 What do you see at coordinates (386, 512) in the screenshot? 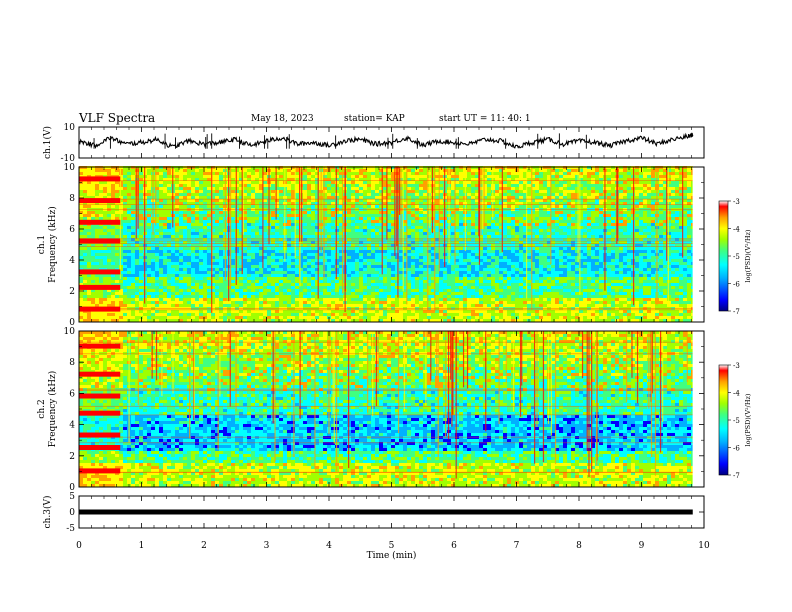
I see `ch3-voltage-line` at bounding box center [386, 512].